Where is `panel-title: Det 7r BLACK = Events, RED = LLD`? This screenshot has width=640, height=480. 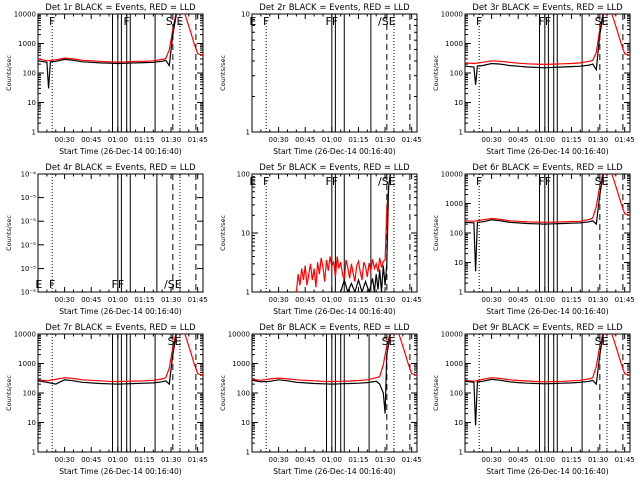 panel-title: Det 7r BLACK = Events, RED = LLD is located at coordinates (120, 328).